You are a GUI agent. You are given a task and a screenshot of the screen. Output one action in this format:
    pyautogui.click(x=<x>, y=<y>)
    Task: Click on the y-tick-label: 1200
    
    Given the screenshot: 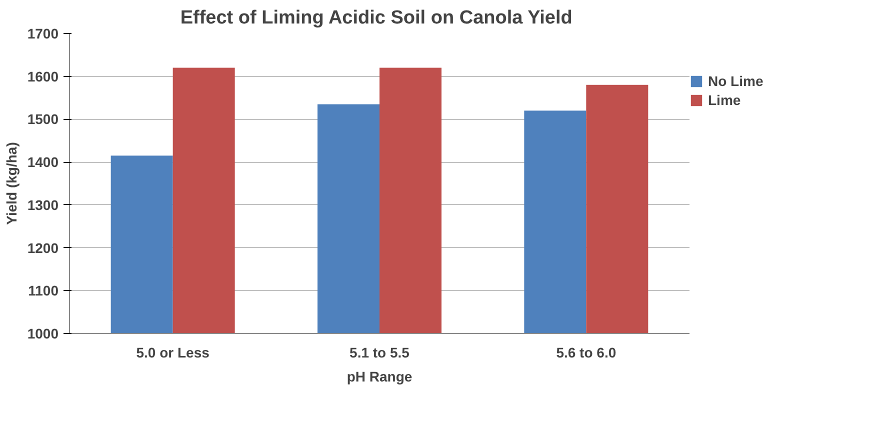 What is the action you would take?
    pyautogui.click(x=43, y=248)
    